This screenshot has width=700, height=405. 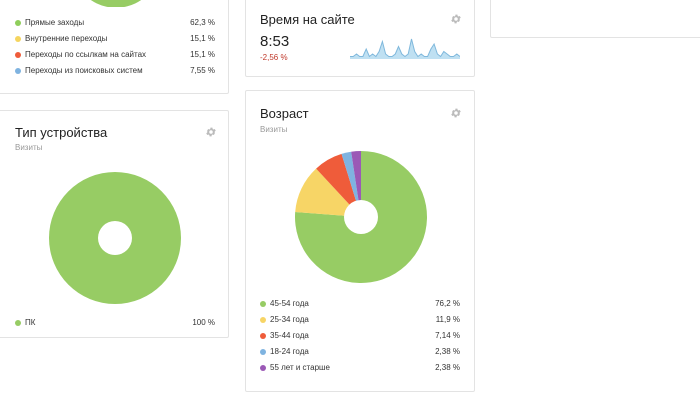 What do you see at coordinates (360, 352) in the screenshot?
I see `legend-item-age-18-24: 18-24 года 2,38 %` at bounding box center [360, 352].